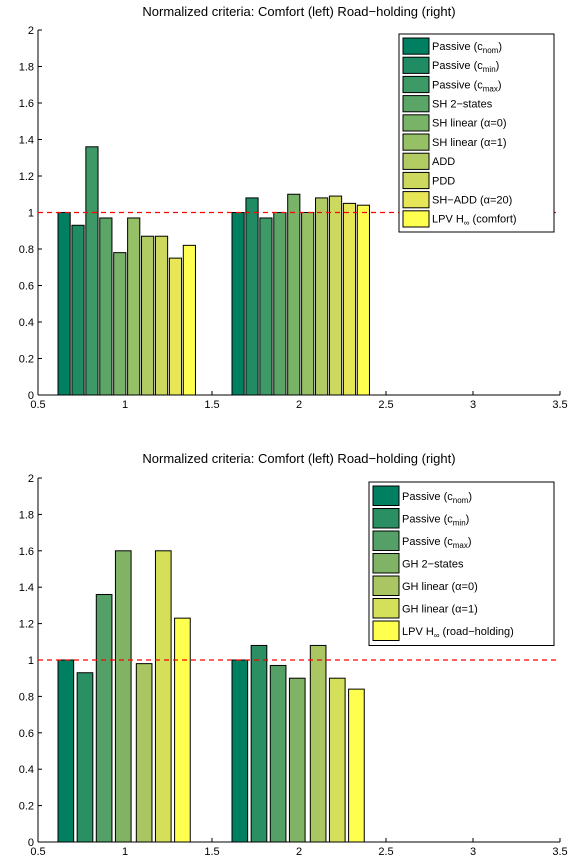 This screenshot has height=864, width=582. I want to click on legend-box, so click(461, 563).